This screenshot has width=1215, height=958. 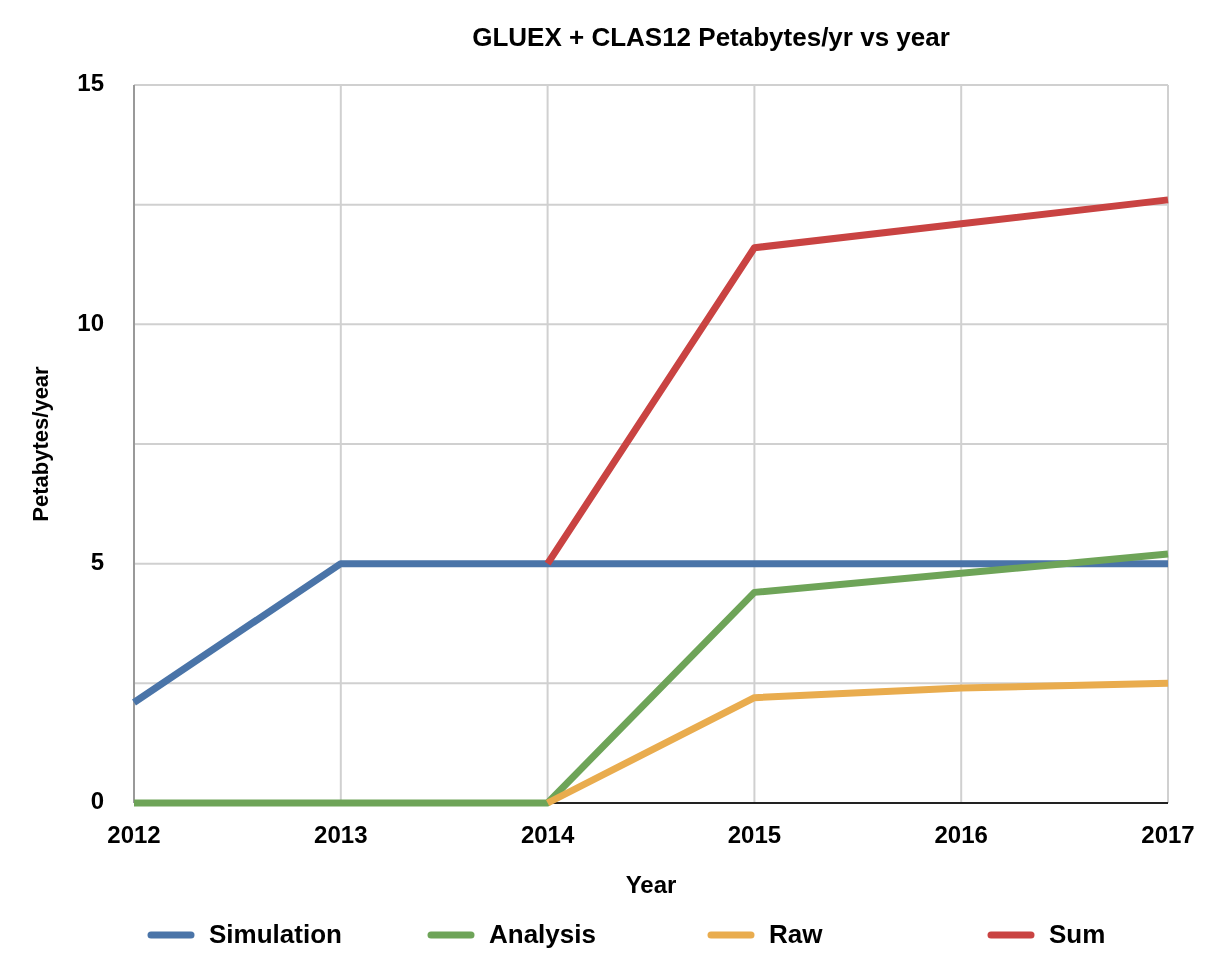 What do you see at coordinates (97, 801) in the screenshot?
I see `y-tick-label: 0` at bounding box center [97, 801].